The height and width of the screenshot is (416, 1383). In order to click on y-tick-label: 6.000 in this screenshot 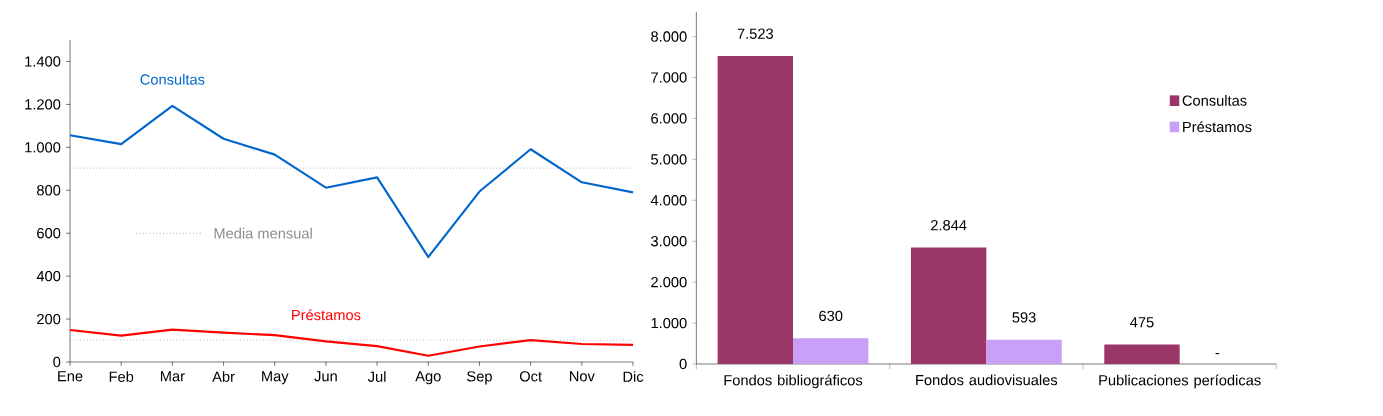, I will do `click(669, 118)`.